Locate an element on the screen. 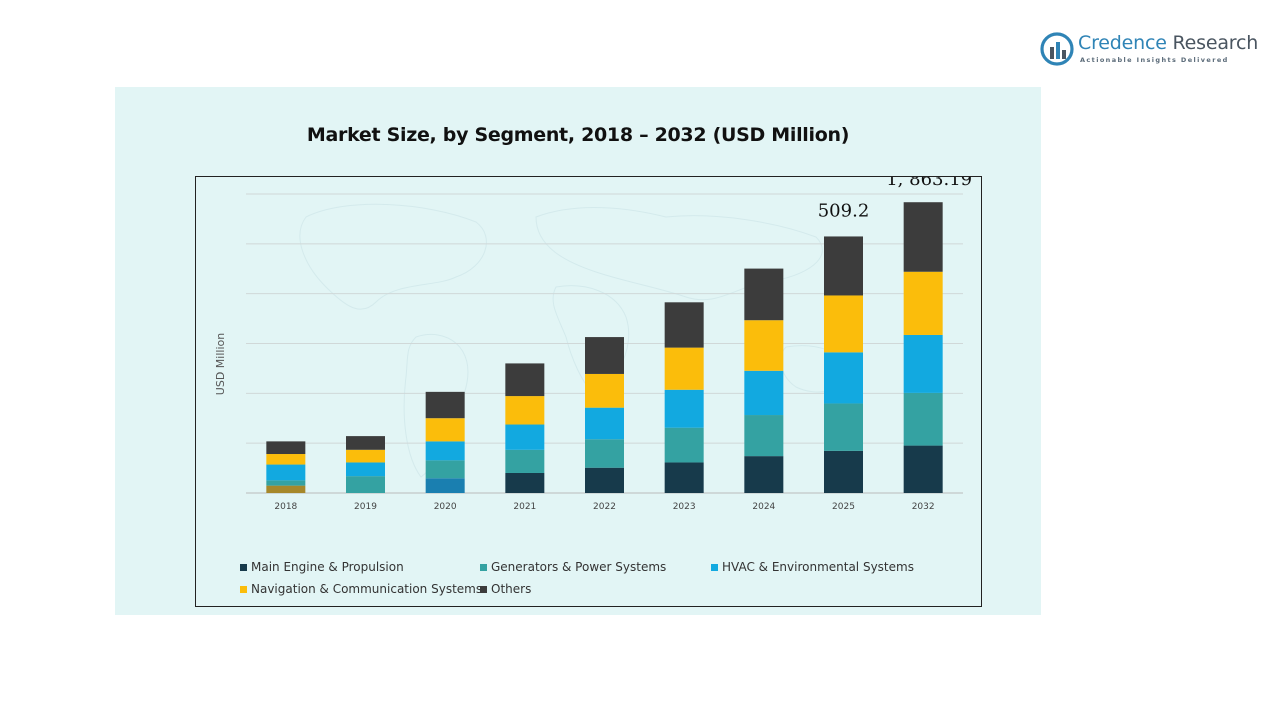 This screenshot has height=720, width=1280. bar-segment-2024-generators-power-systems is located at coordinates (764, 436).